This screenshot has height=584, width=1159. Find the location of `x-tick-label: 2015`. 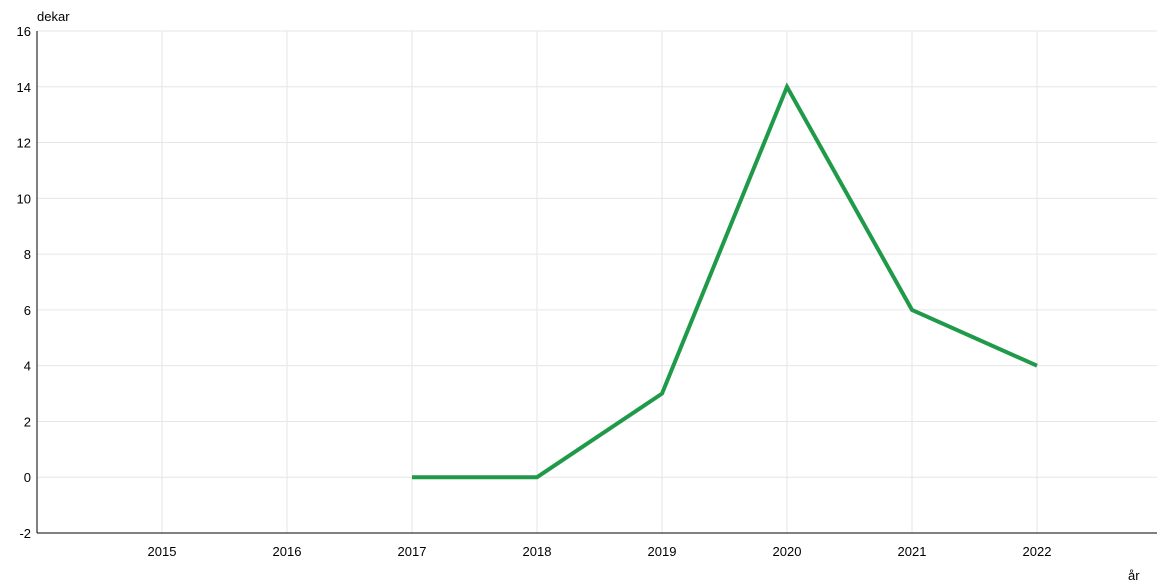

x-tick-label: 2015 is located at coordinates (162, 551).